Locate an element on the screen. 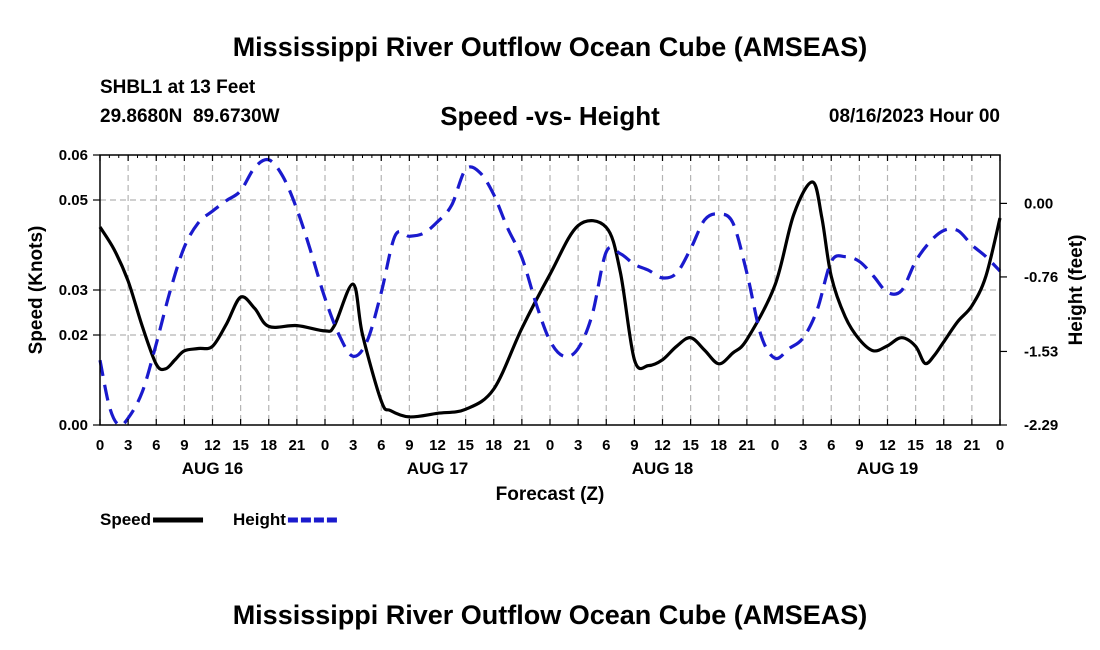 This screenshot has height=650, width=1100. y2-tick-label: -2.29 is located at coordinates (1041, 425).